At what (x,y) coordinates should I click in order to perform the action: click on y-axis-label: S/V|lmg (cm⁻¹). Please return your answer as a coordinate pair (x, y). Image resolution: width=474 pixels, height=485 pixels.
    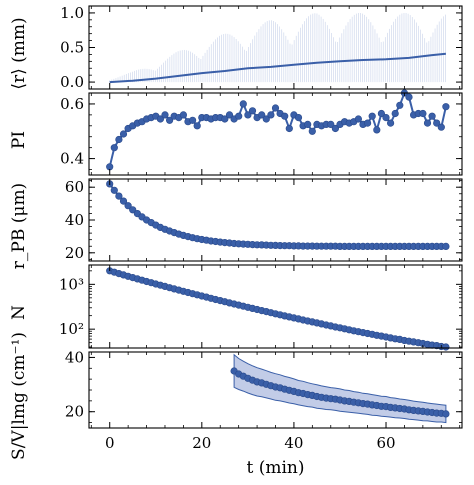
    Looking at the image, I should click on (19, 396).